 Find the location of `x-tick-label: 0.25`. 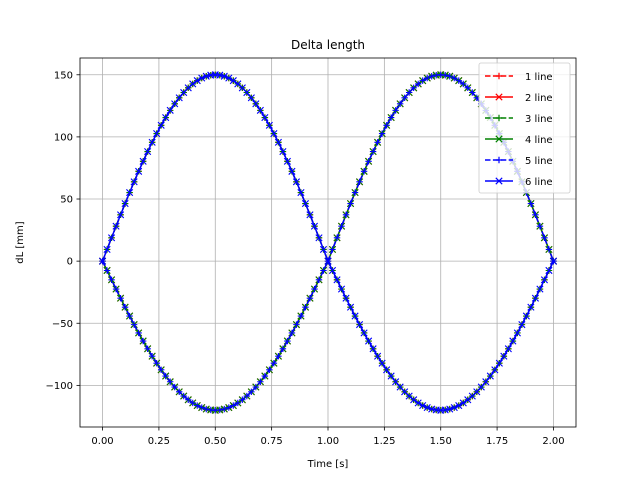

x-tick-label: 0.25 is located at coordinates (159, 441).